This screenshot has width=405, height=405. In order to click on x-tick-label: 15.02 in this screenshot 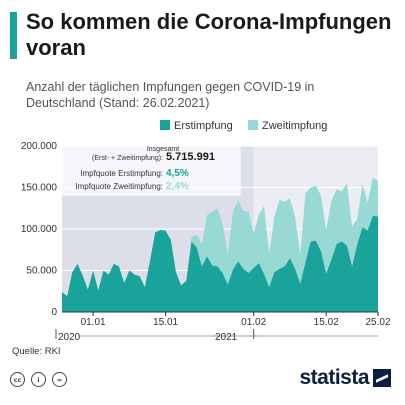, I will do `click(326, 322)`.